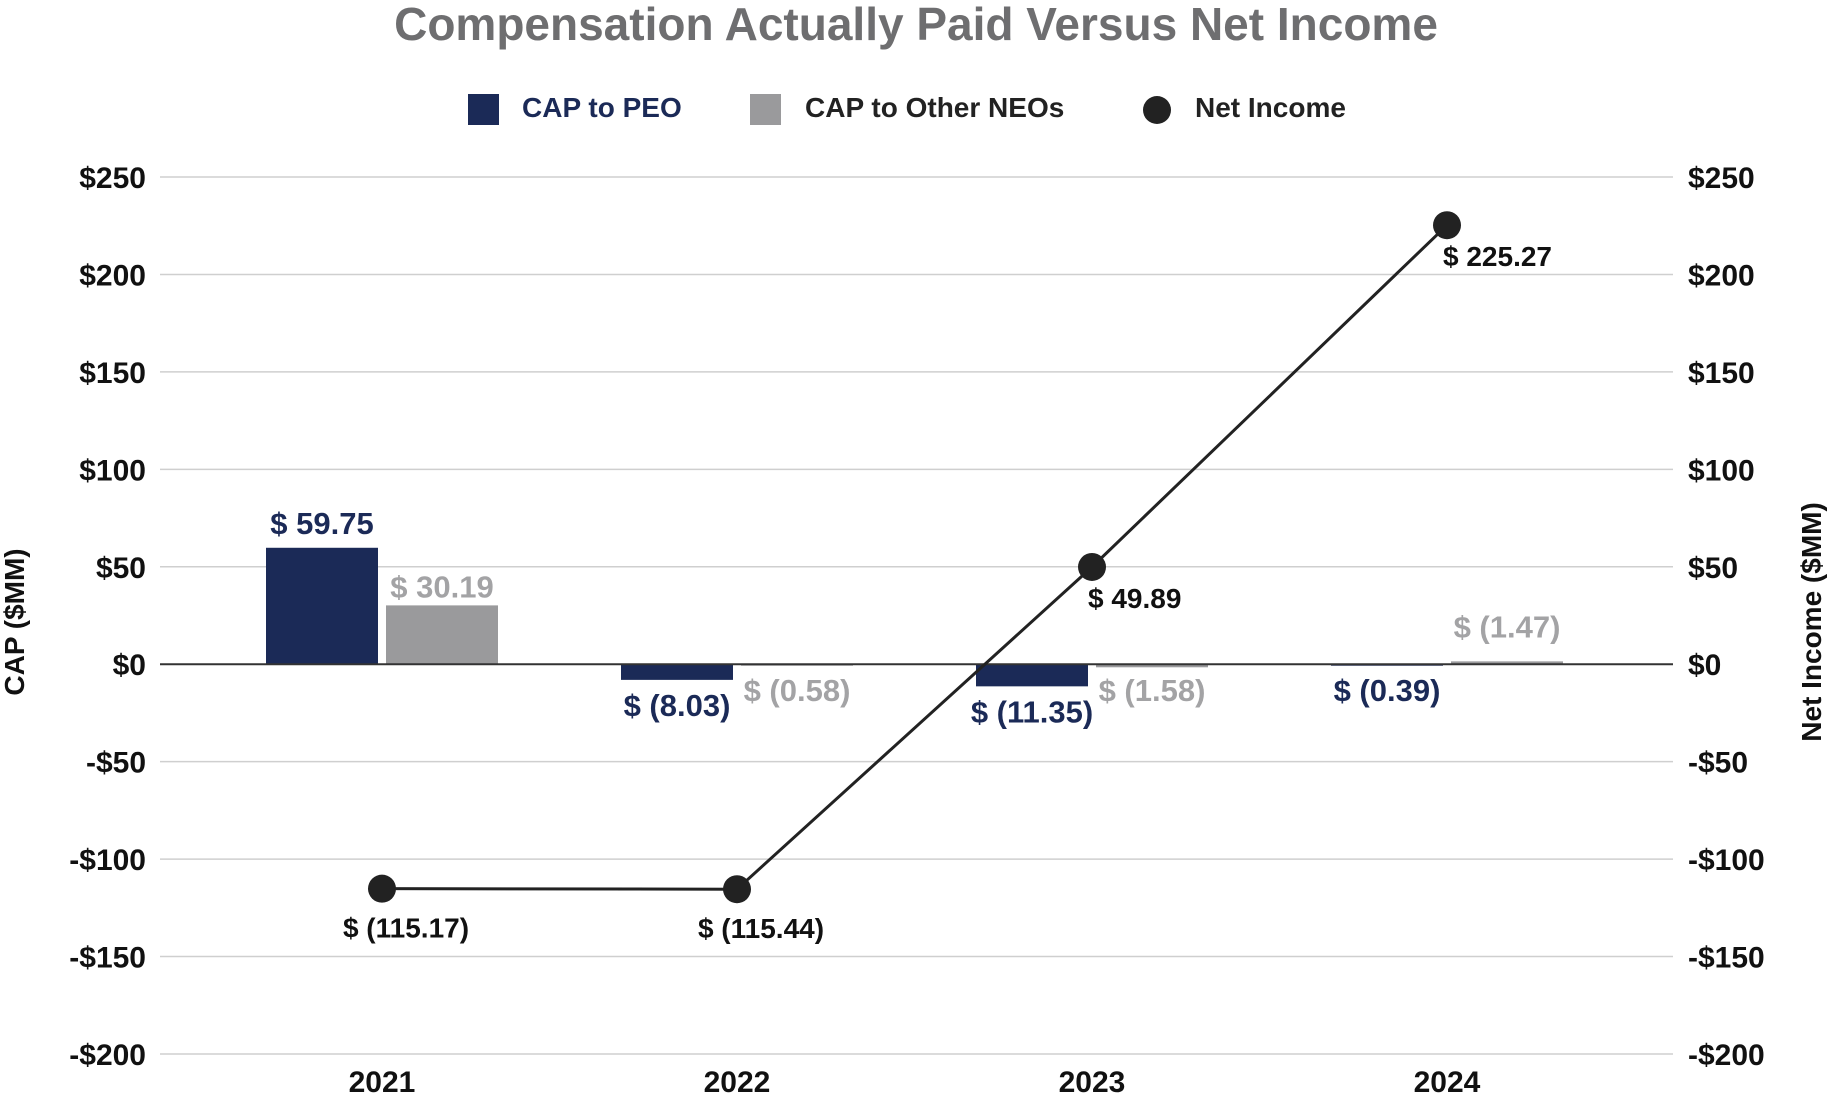  Describe the element at coordinates (1157, 110) in the screenshot. I see `legend-marker-net-income` at that location.